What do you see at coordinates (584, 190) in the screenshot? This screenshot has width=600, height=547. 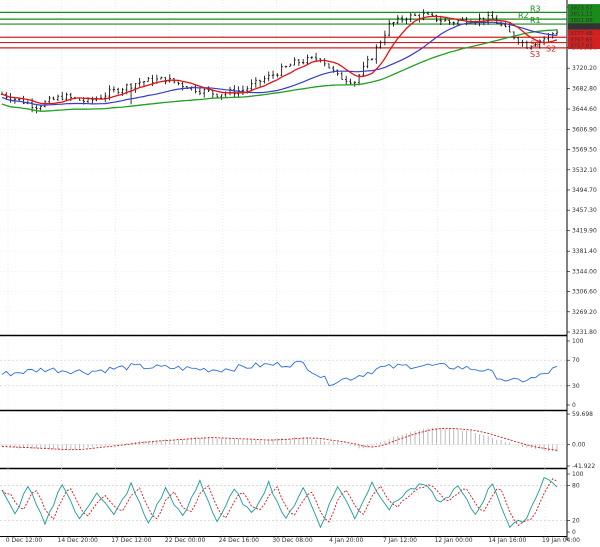 I see `y-tick-label-8: 3494.70` at bounding box center [584, 190].